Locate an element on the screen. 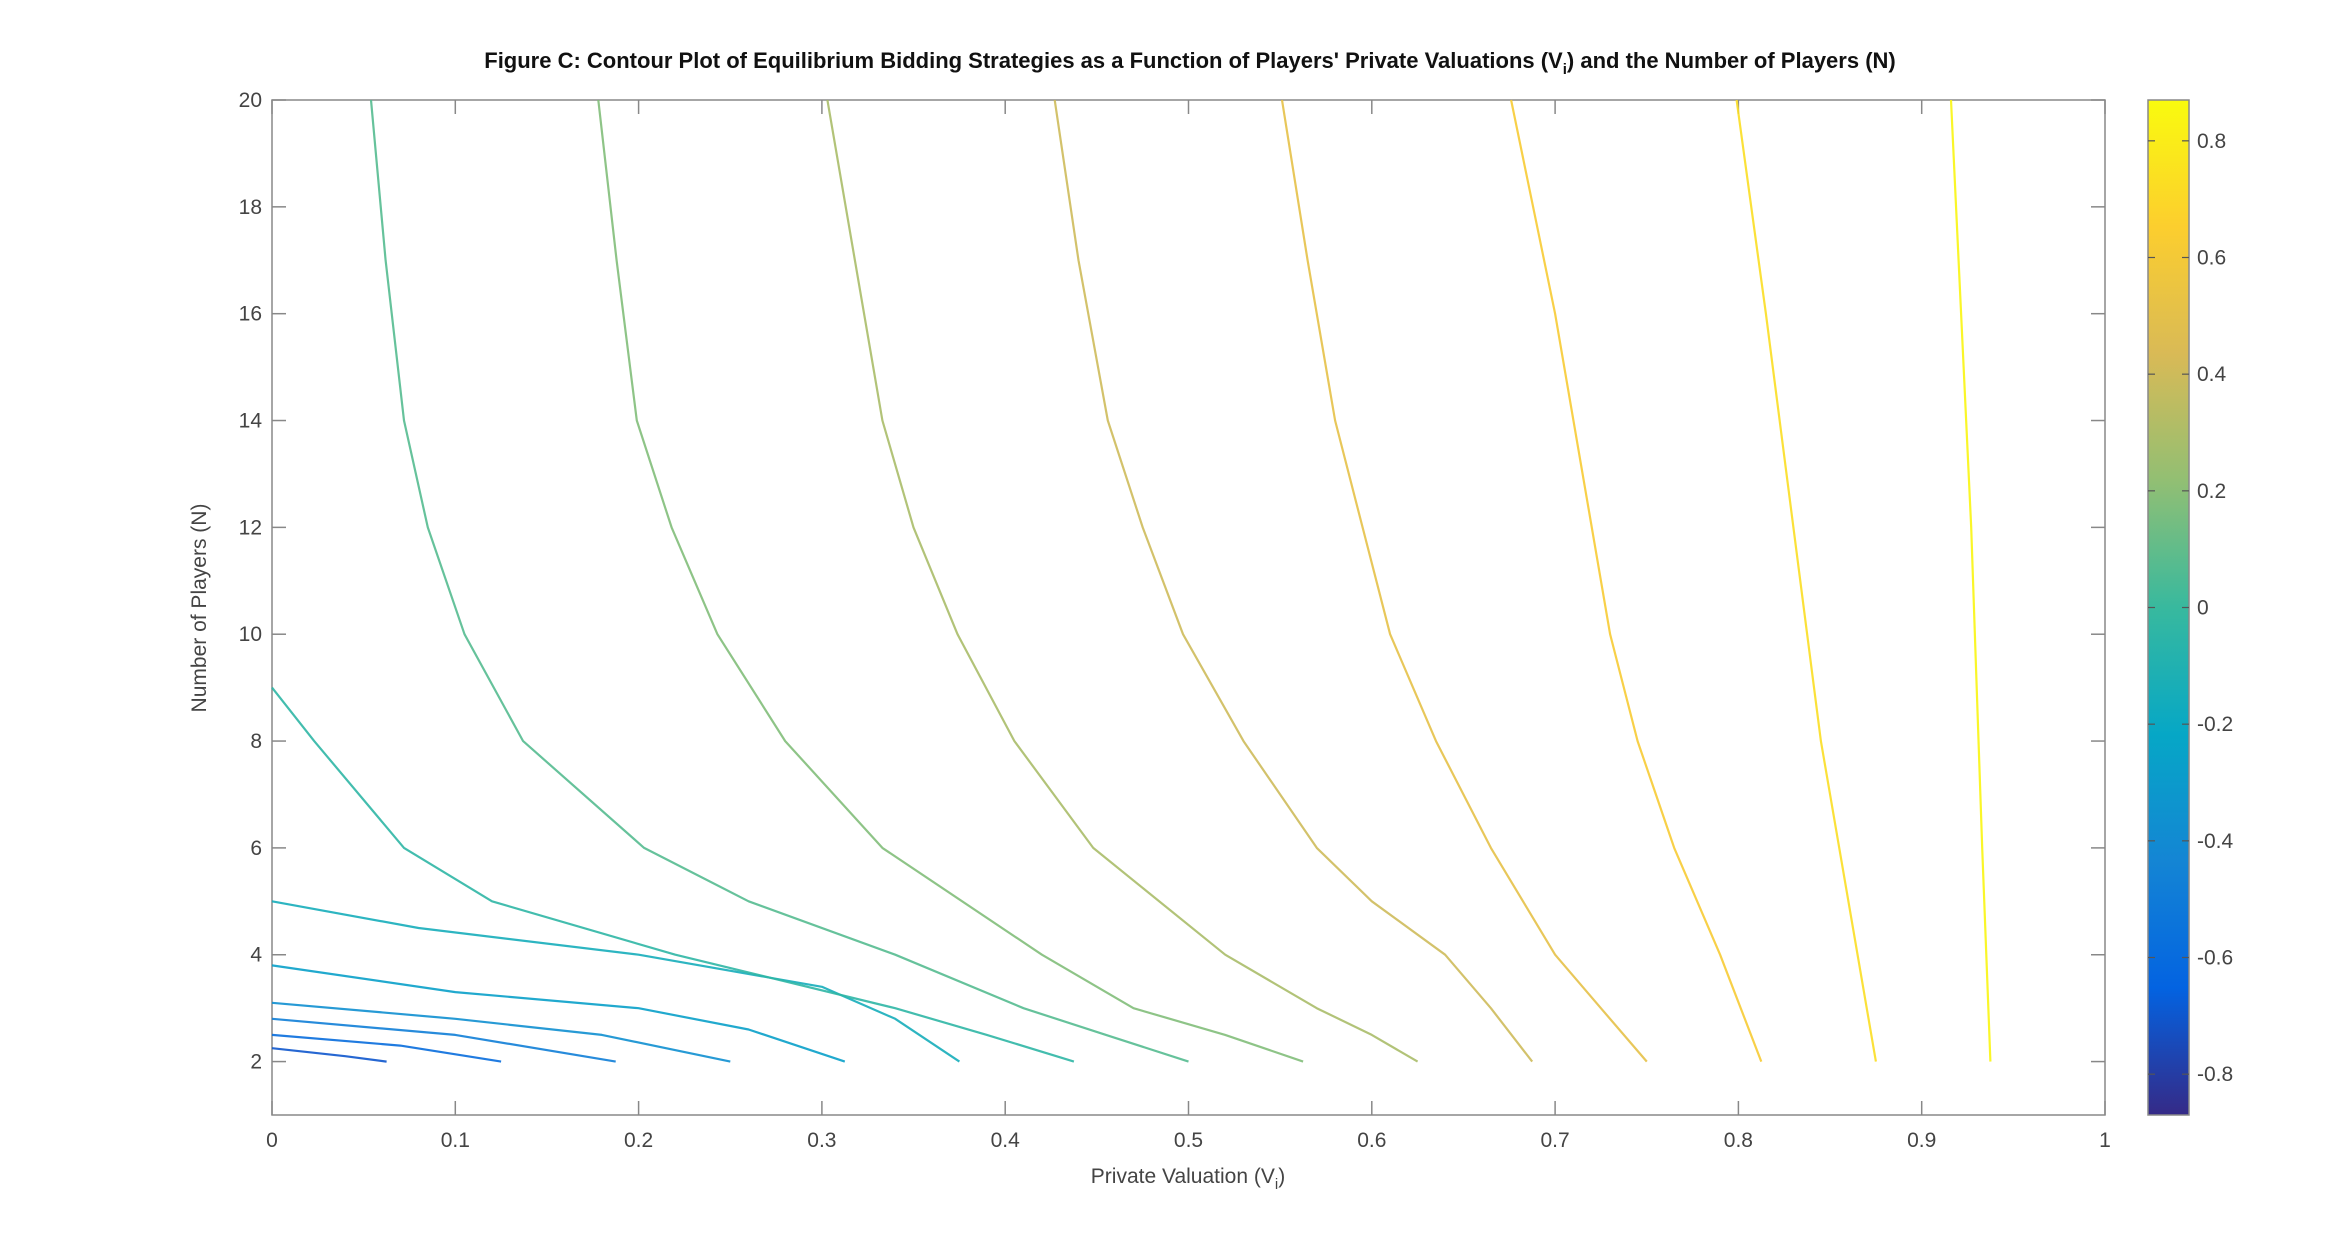 This screenshot has width=2335, height=1241. y-tick-label: 12 is located at coordinates (250, 527).